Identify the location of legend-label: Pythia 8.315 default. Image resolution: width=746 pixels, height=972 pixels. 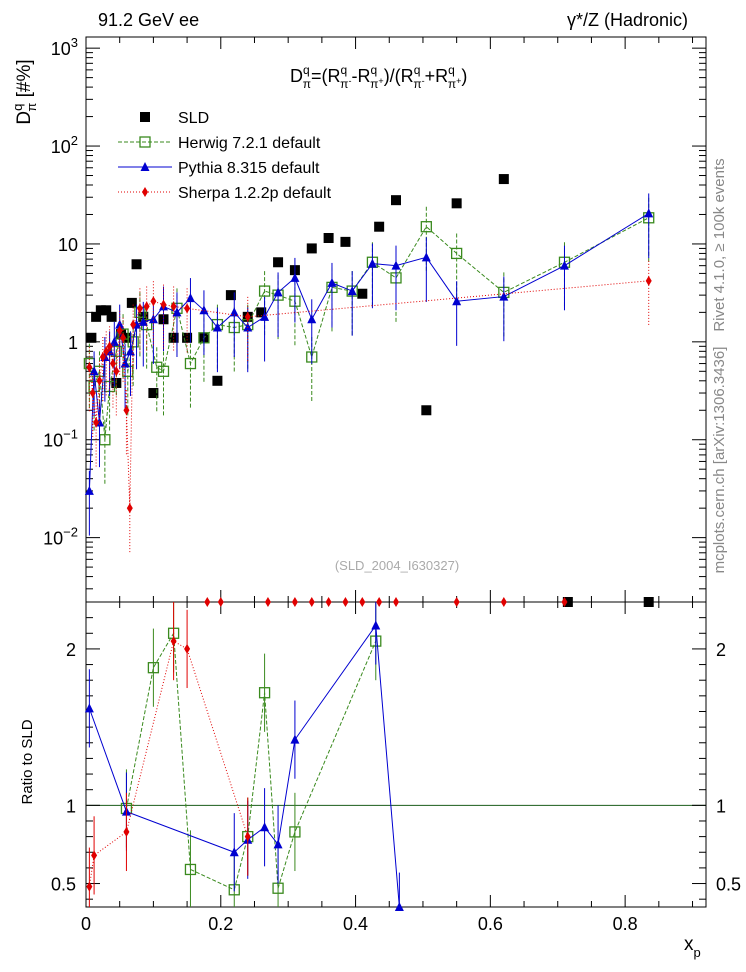
(249, 168).